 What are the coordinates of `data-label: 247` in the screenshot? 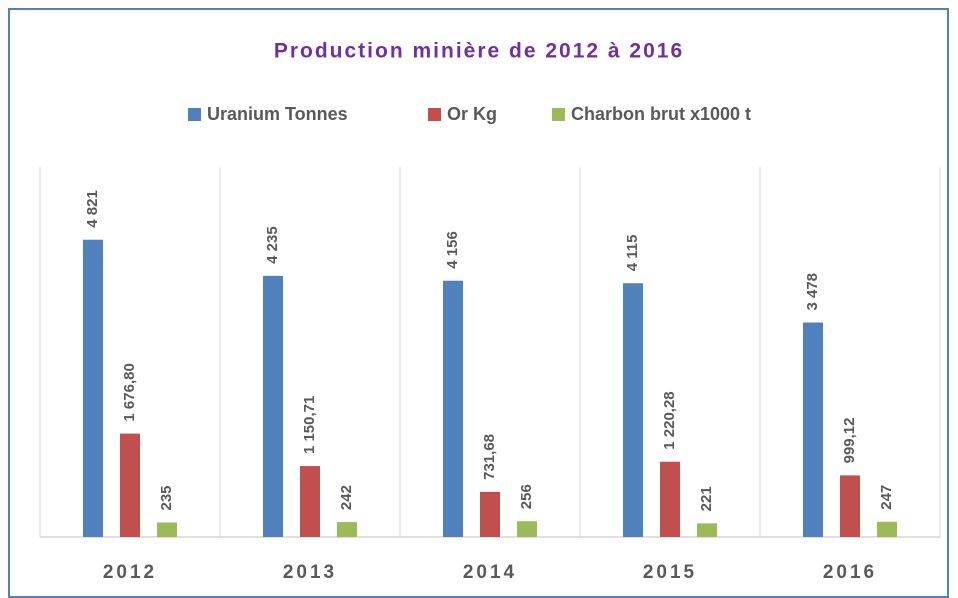 It's located at (886, 497).